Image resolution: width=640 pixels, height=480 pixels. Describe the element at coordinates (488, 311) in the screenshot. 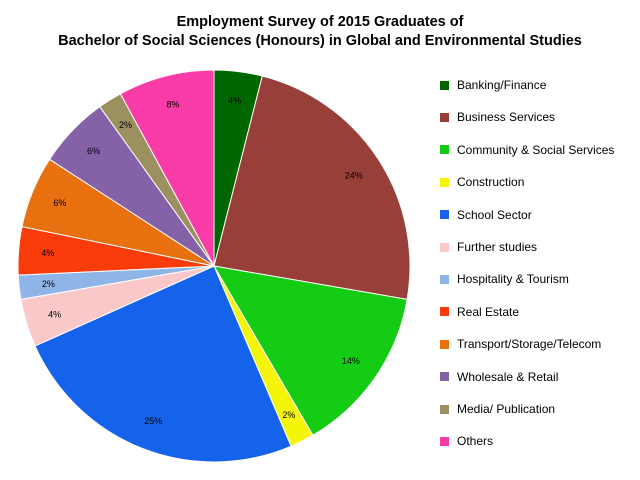

I see `legend-label: Real Estate` at that location.